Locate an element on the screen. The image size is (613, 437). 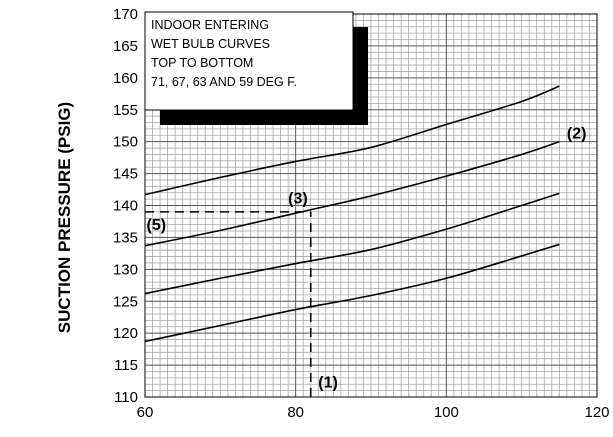
dashed-reference-lines is located at coordinates (228, 304).